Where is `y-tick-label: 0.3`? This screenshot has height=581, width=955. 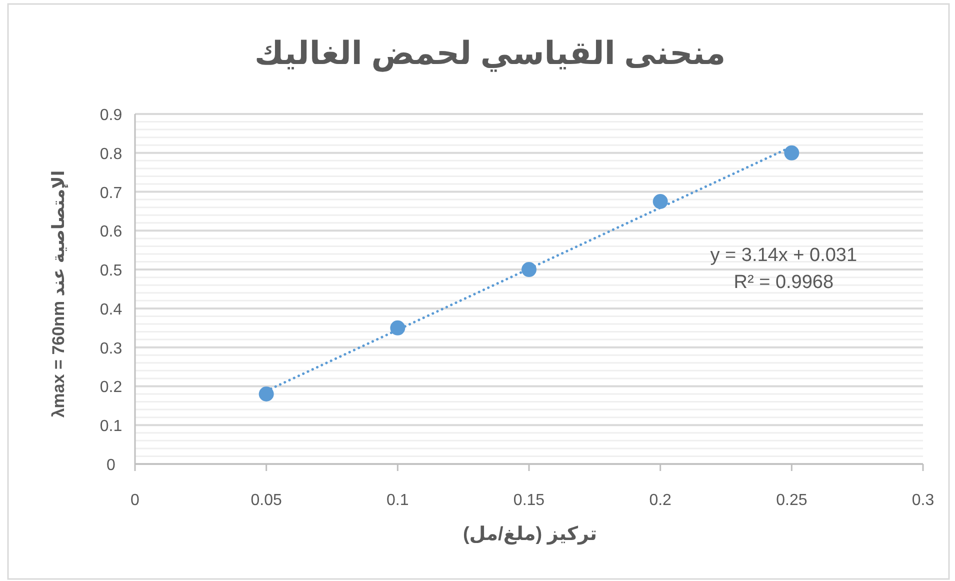 y-tick-label: 0.3 is located at coordinates (111, 349).